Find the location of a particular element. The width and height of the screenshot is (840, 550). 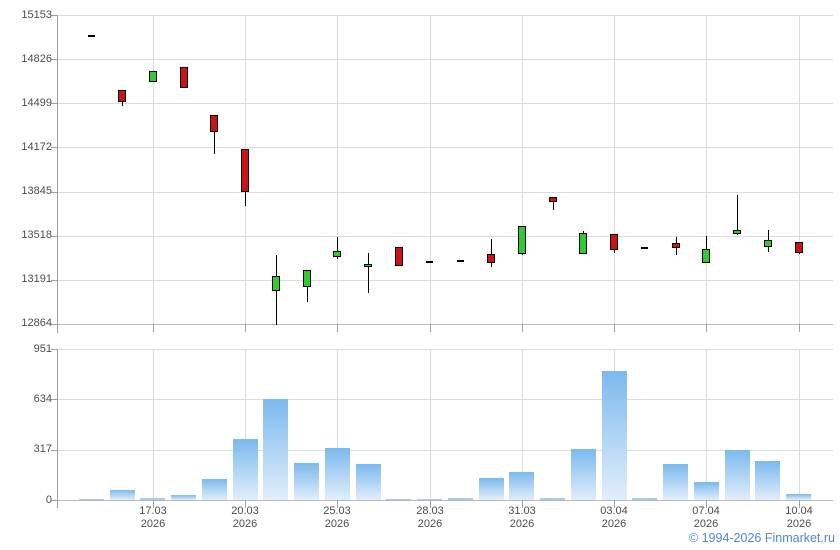

volume-axis-label: 951 is located at coordinates (42, 349).